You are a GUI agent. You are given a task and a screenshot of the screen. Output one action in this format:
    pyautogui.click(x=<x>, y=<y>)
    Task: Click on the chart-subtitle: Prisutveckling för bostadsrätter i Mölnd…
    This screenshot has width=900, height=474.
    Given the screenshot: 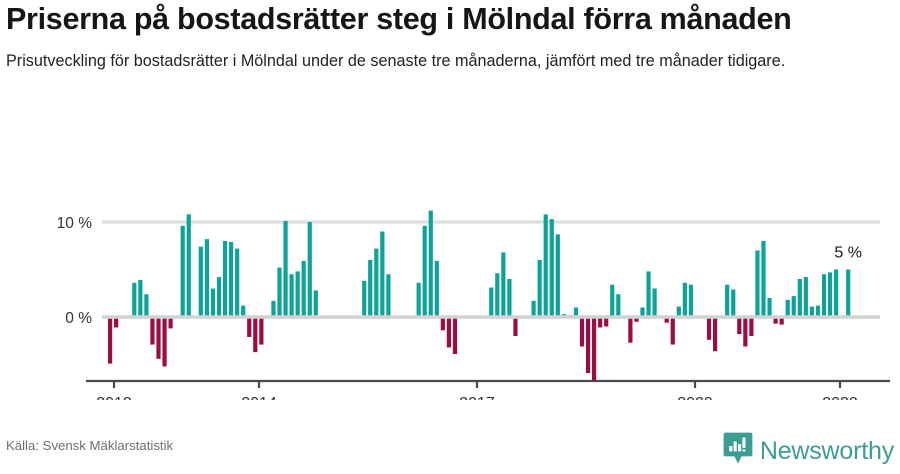 What is the action you would take?
    pyautogui.click(x=396, y=61)
    